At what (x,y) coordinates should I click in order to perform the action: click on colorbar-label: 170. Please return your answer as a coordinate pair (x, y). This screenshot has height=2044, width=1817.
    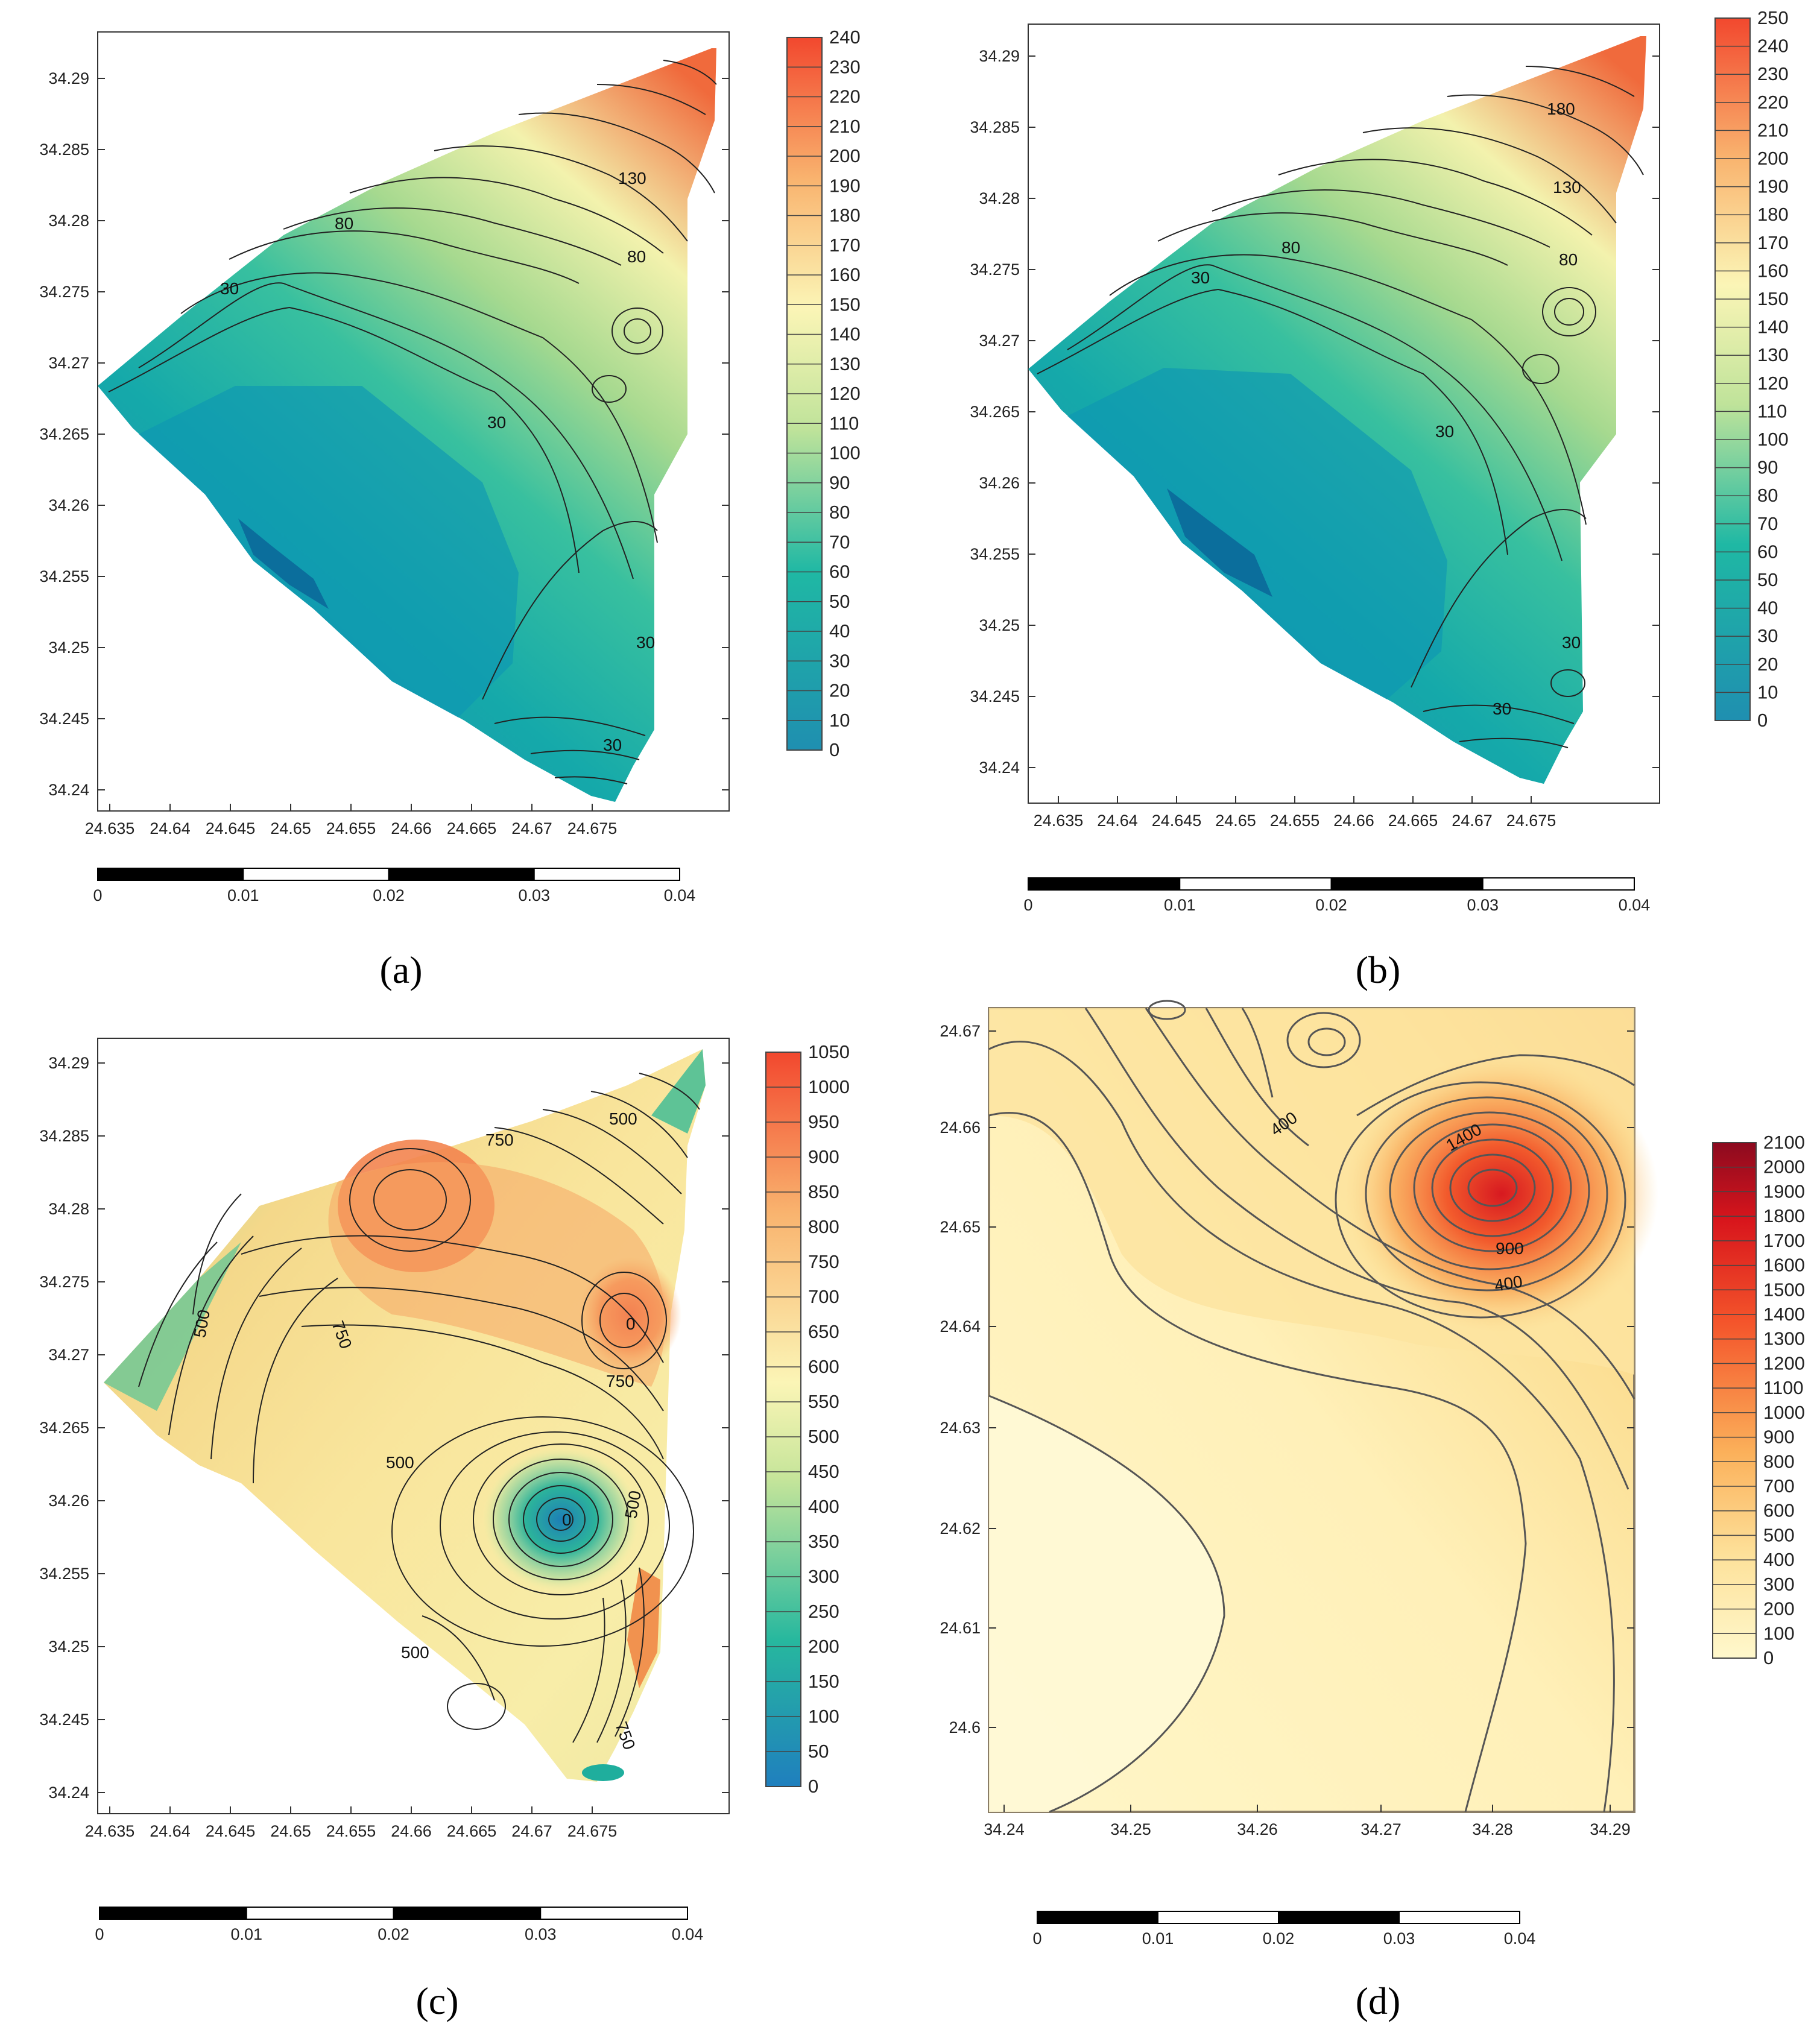
    Looking at the image, I should click on (1773, 242).